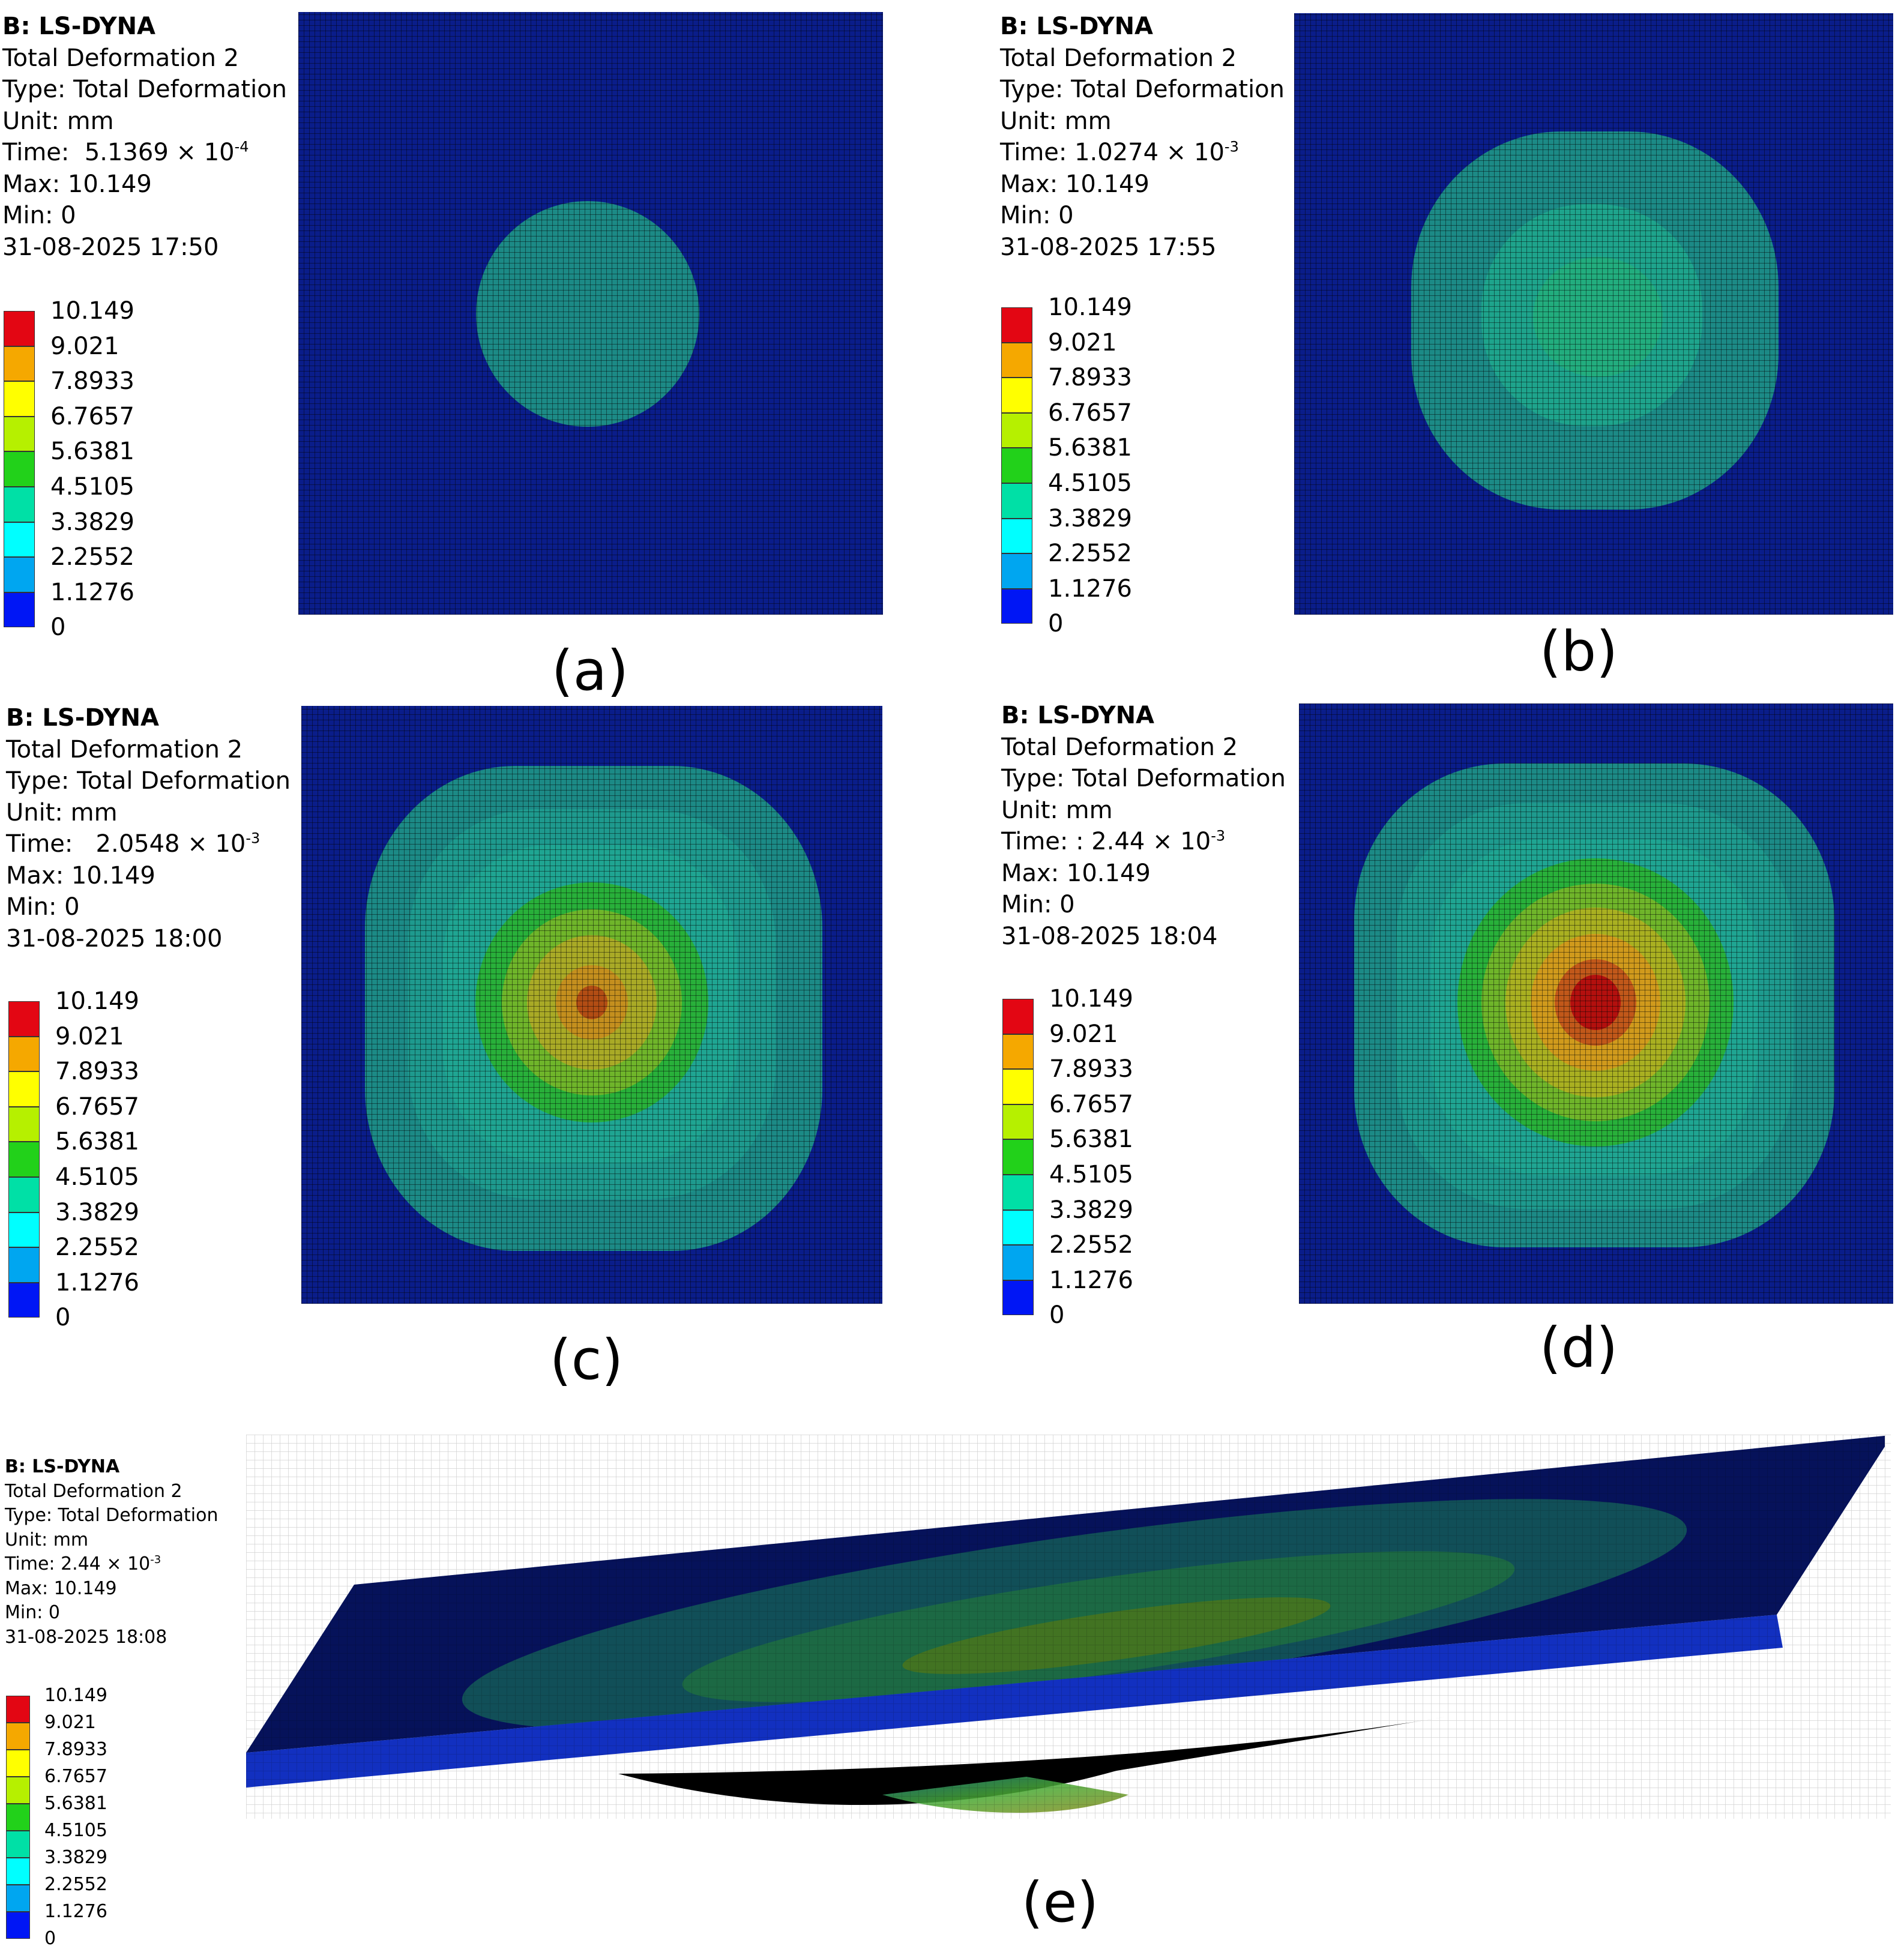  I want to click on result-date: 31-08-2025 18:08, so click(86, 1637).